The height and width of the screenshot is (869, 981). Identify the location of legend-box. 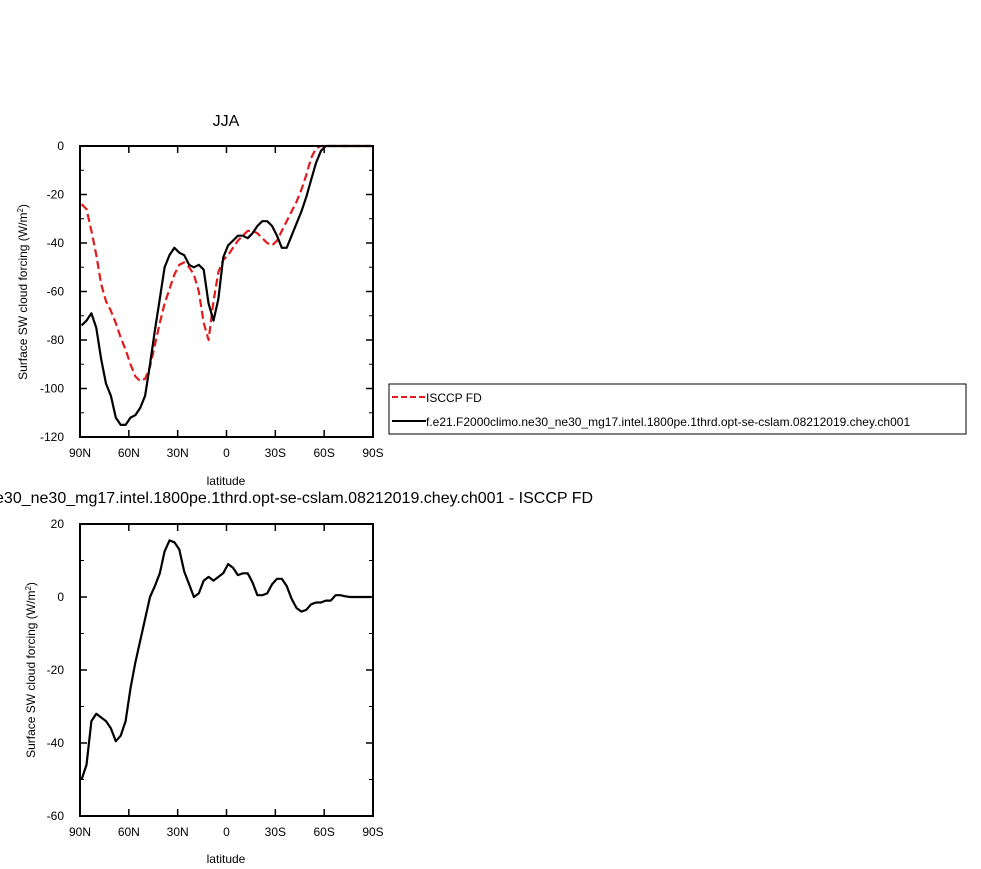
(677, 409).